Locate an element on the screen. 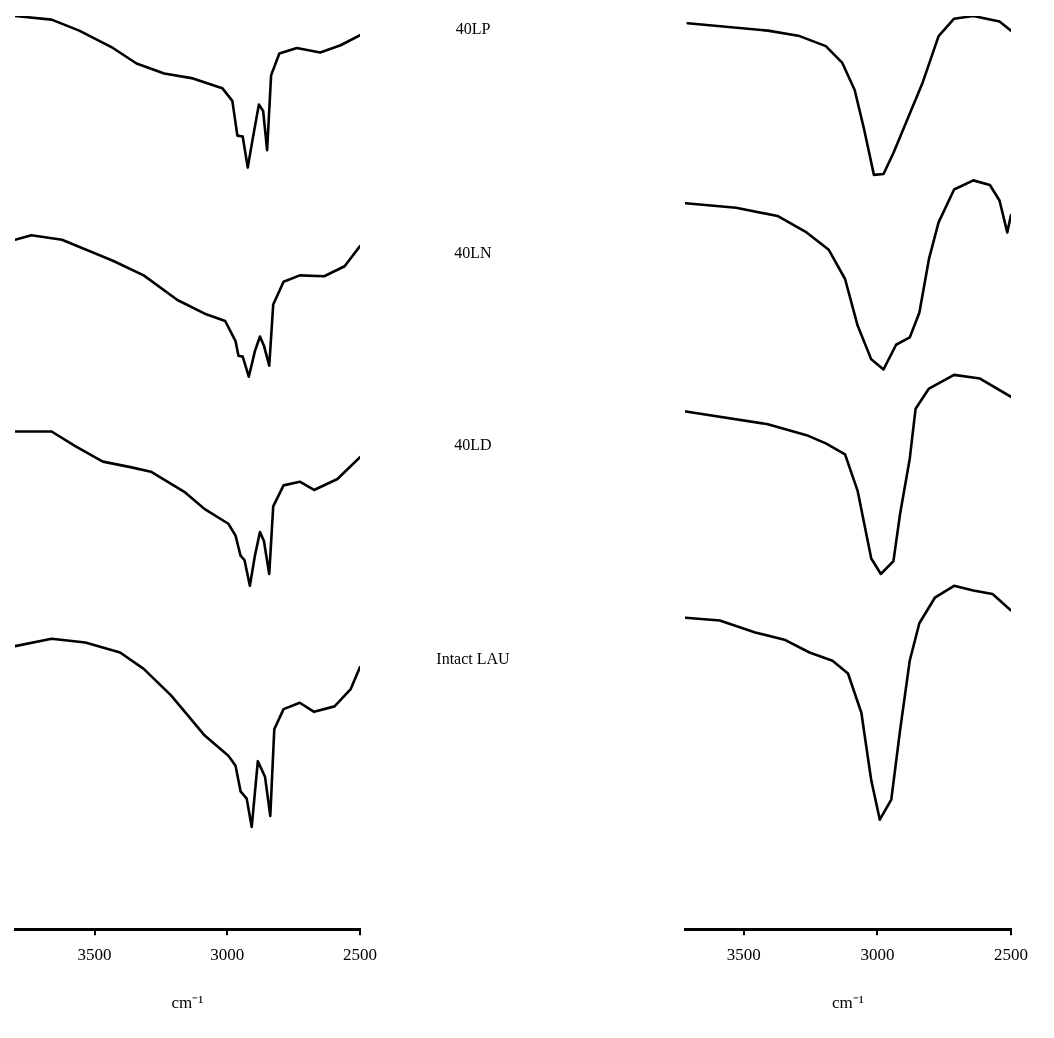 This screenshot has height=1038, width=1054. text: 40LN is located at coordinates (473, 252).